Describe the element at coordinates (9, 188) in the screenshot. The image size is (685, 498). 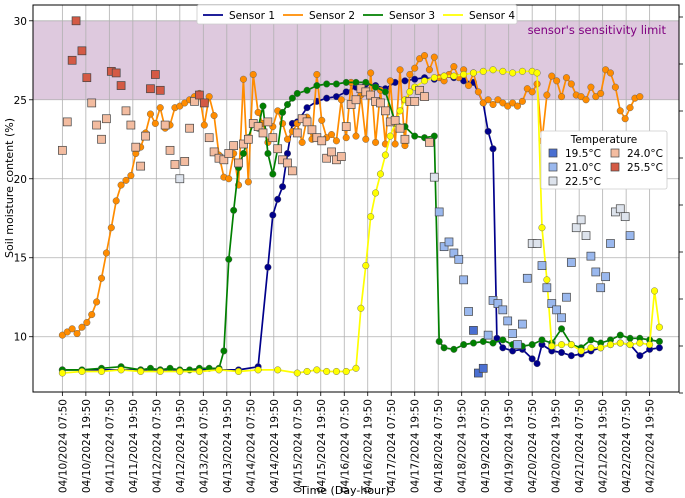
I see `y-axis-title: Soil moisture content (%)` at that location.